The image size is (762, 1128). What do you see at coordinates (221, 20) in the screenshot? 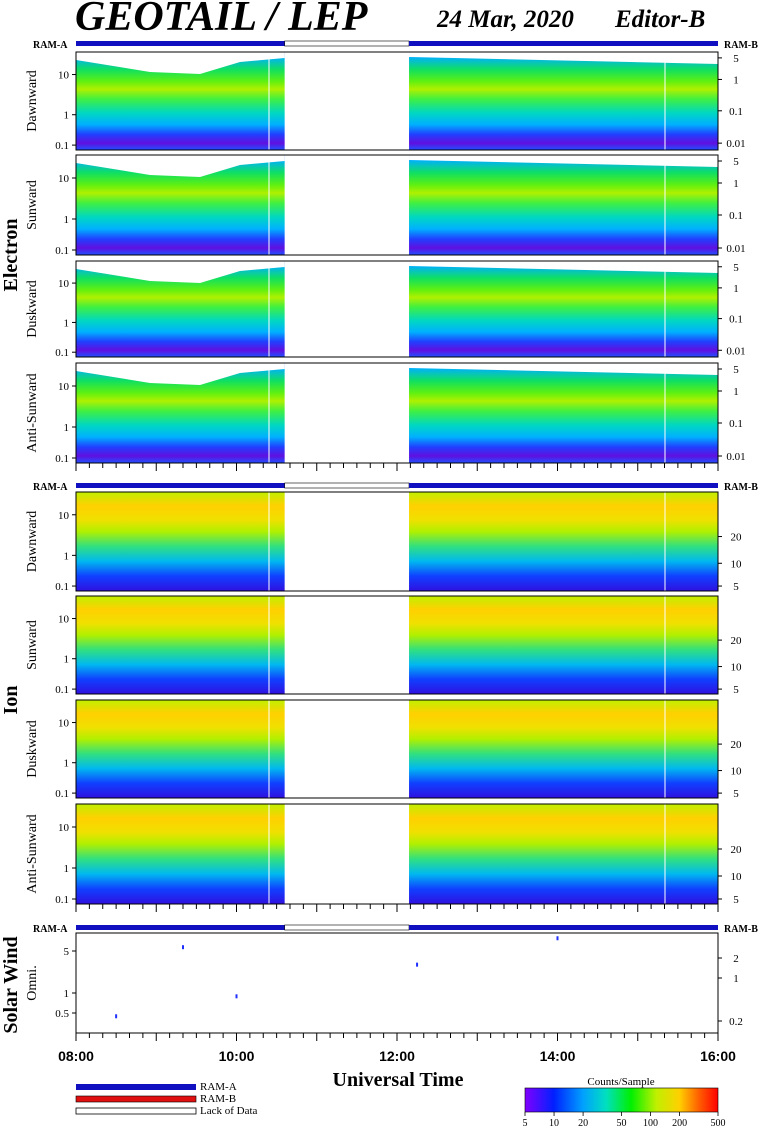
I see `figure-title: GEOTAIL / LEP` at bounding box center [221, 20].